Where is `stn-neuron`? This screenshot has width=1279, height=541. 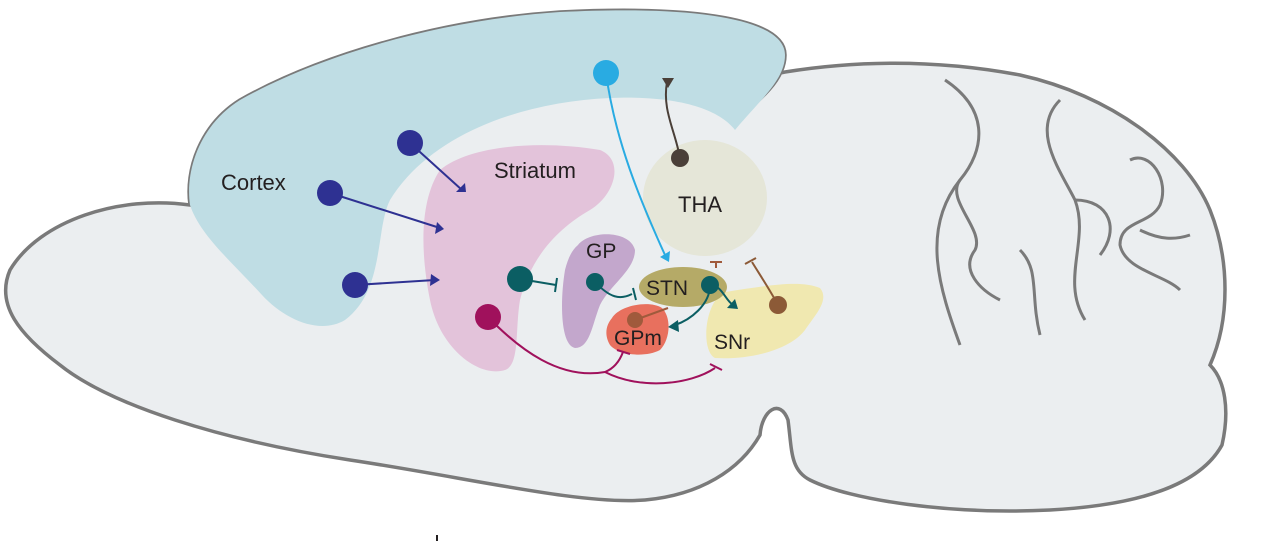
stn-neuron is located at coordinates (710, 285).